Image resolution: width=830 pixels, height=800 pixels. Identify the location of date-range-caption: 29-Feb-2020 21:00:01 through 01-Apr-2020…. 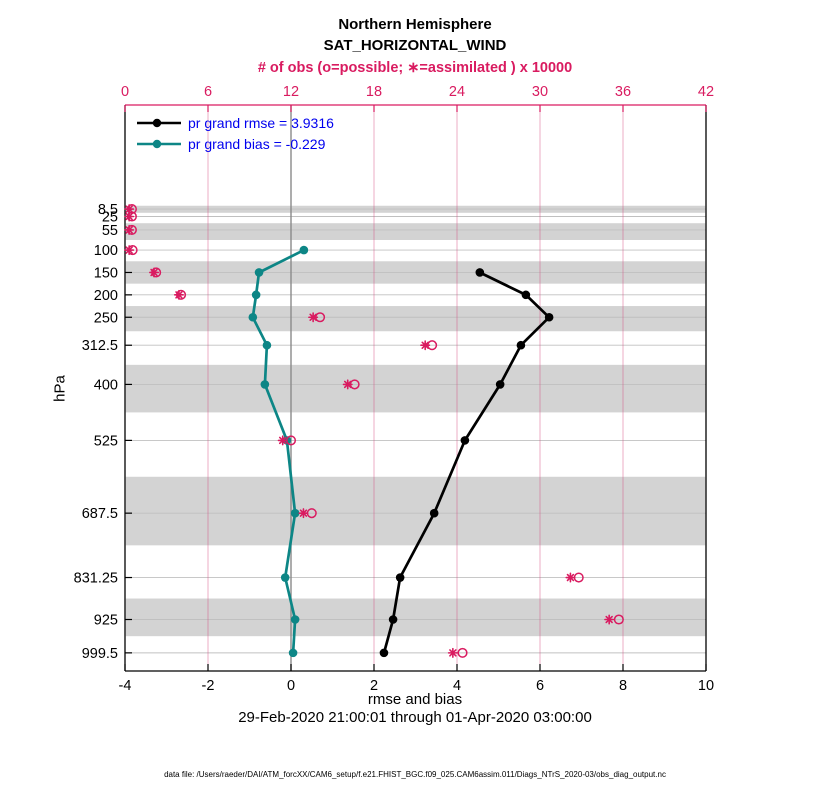
(415, 717).